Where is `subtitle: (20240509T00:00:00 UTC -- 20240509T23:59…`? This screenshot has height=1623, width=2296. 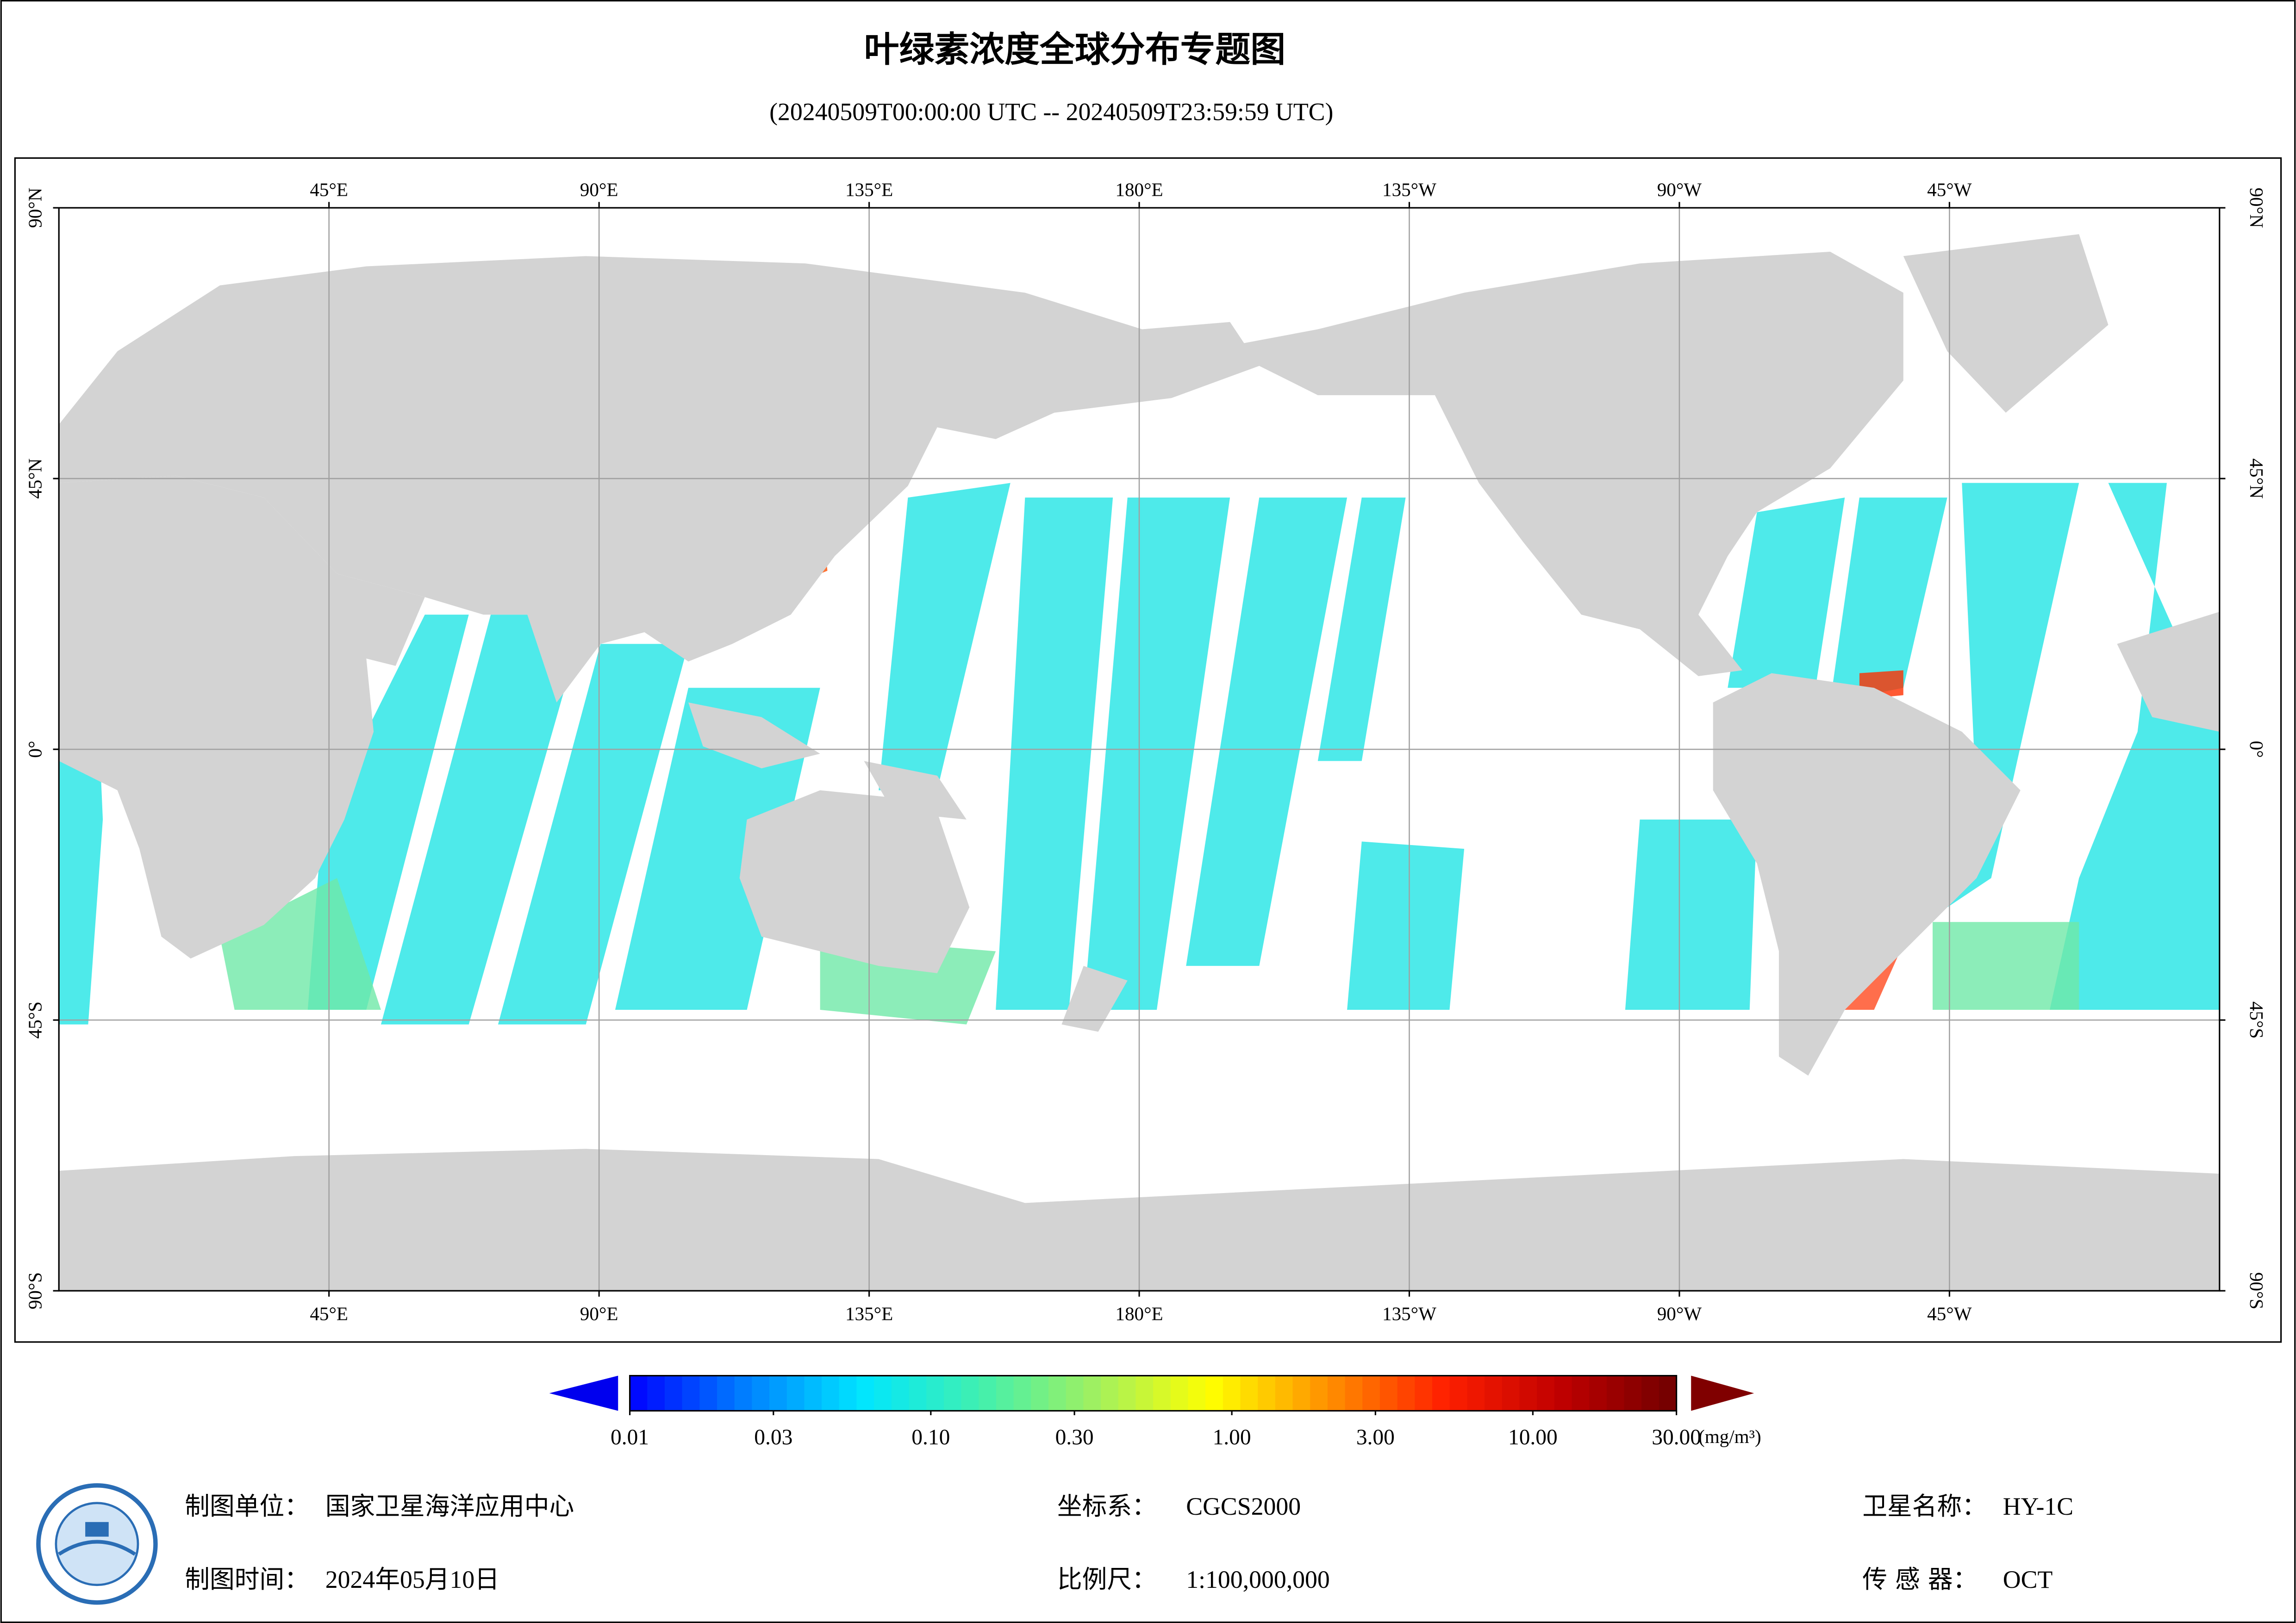 subtitle: (20240509T00:00:00 UTC -- 20240509T23:59… is located at coordinates (1051, 111).